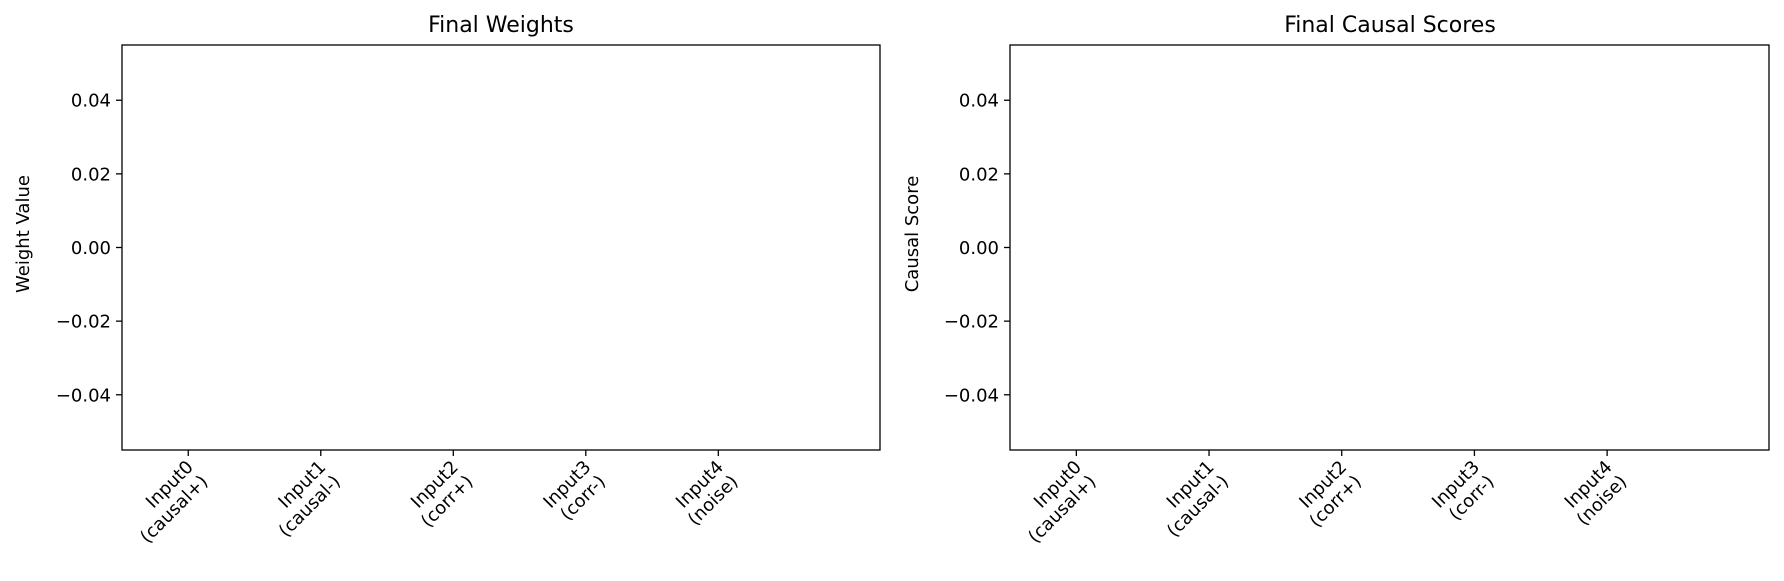 The height and width of the screenshot is (581, 1784). What do you see at coordinates (912, 234) in the screenshot?
I see `y-axis-label: Causal Score` at bounding box center [912, 234].